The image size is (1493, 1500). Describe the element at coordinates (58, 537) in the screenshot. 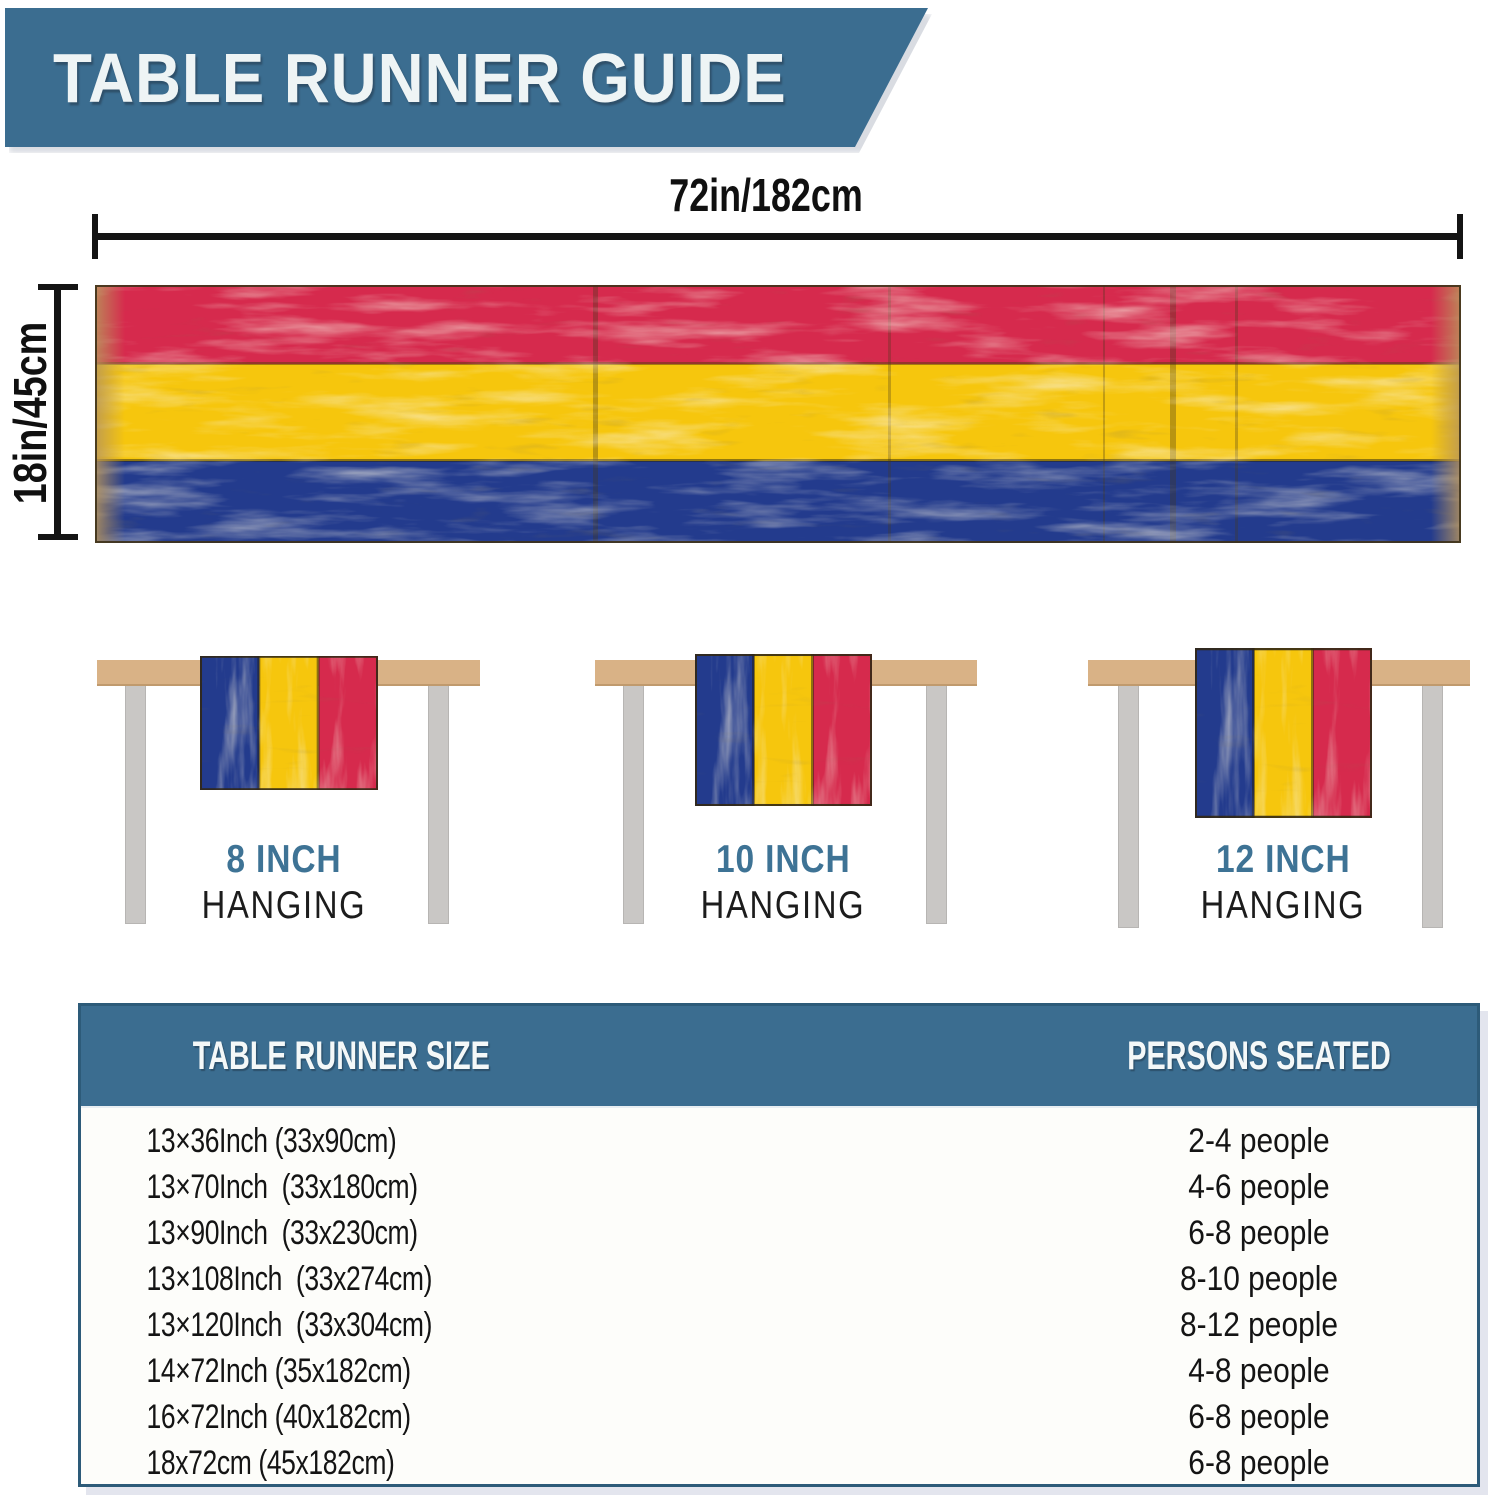

I see `height-dimension-tick-bottom` at that location.